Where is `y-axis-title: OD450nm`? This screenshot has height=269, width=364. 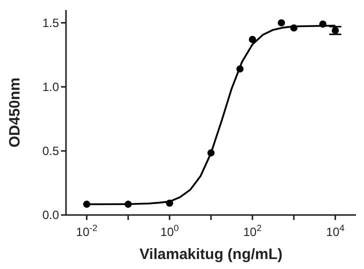
y-axis-title: OD450nm is located at coordinates (15, 112).